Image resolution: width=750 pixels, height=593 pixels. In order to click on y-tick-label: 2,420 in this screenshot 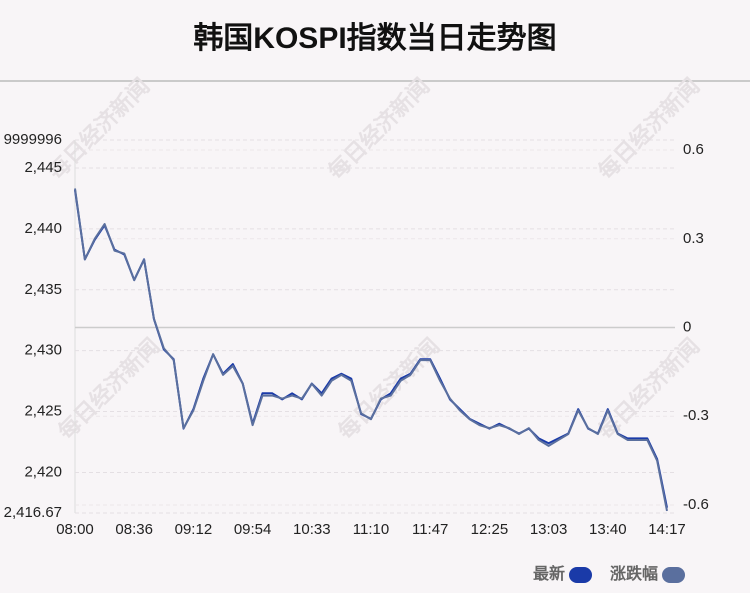, I will do `click(43, 471)`.